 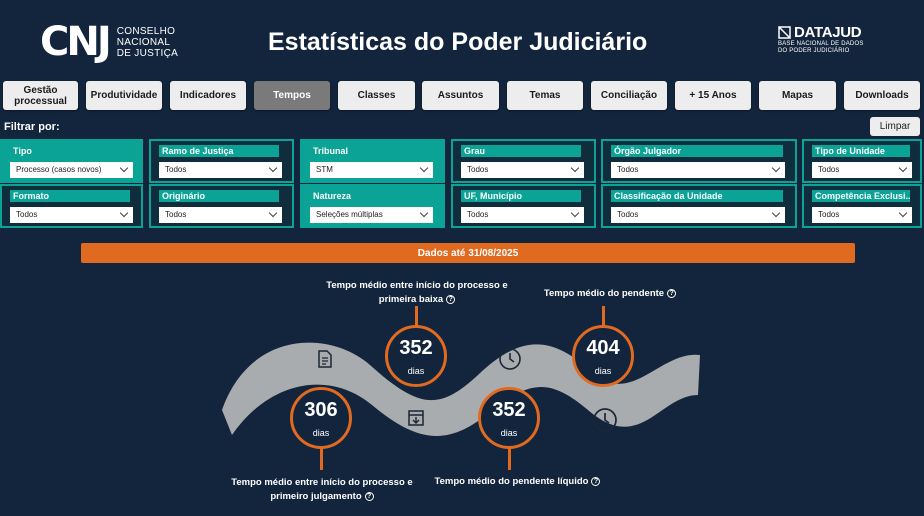 What do you see at coordinates (332, 196) in the screenshot?
I see `filter-natureza-label: Natureza` at bounding box center [332, 196].